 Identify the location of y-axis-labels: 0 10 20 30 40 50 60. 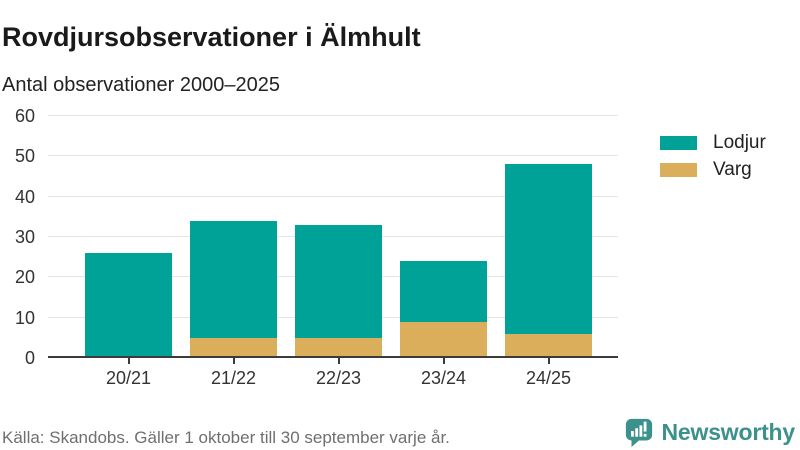
(20, 237).